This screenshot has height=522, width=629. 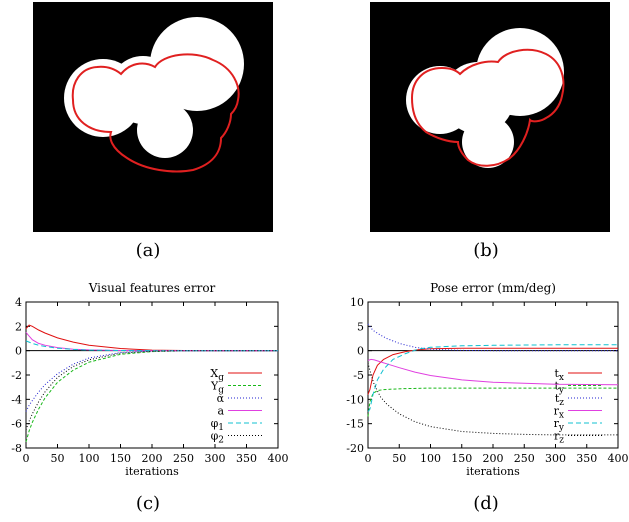 What do you see at coordinates (559, 400) in the screenshot?
I see `legend-label-tz: tz` at bounding box center [559, 400].